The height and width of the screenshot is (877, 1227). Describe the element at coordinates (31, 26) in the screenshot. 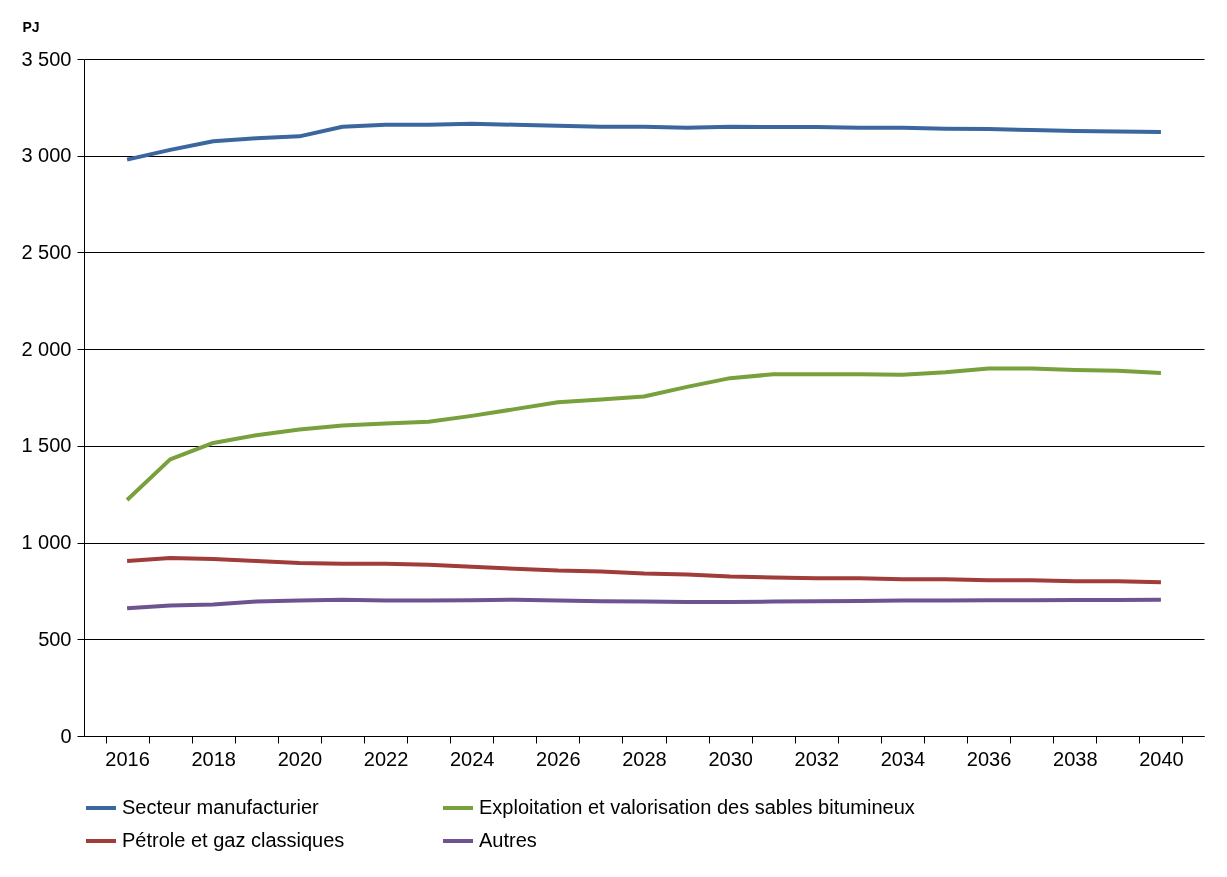

I see `y-axis-title: PJ` at that location.